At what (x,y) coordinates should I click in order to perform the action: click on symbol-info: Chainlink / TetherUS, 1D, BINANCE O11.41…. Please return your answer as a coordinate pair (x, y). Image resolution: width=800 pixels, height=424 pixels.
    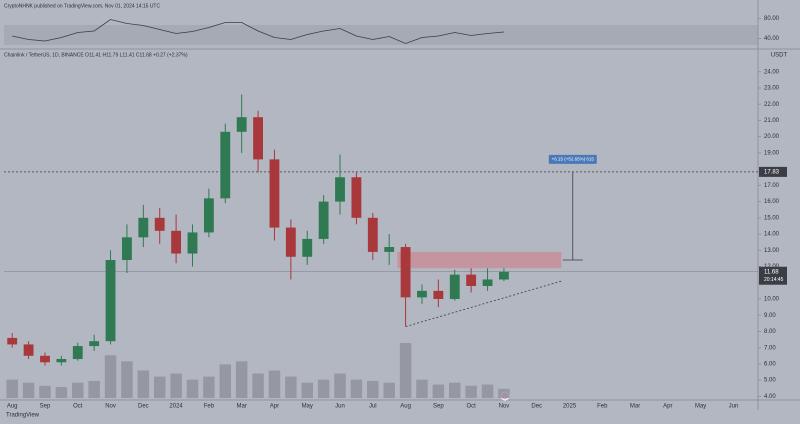
    Looking at the image, I should click on (96, 55).